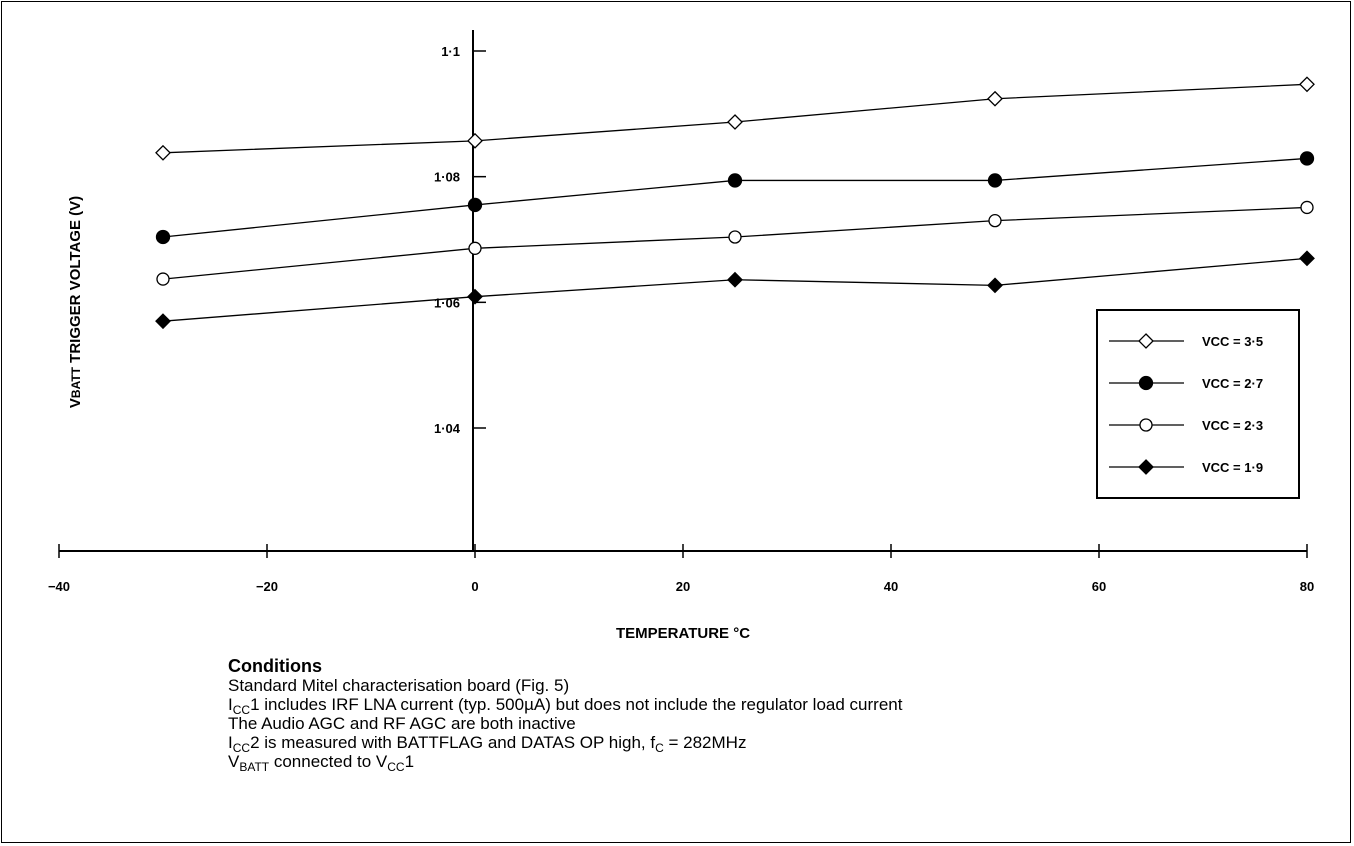 Image resolution: width=1354 pixels, height=846 pixels. I want to click on x-tick-label: 0, so click(474, 586).